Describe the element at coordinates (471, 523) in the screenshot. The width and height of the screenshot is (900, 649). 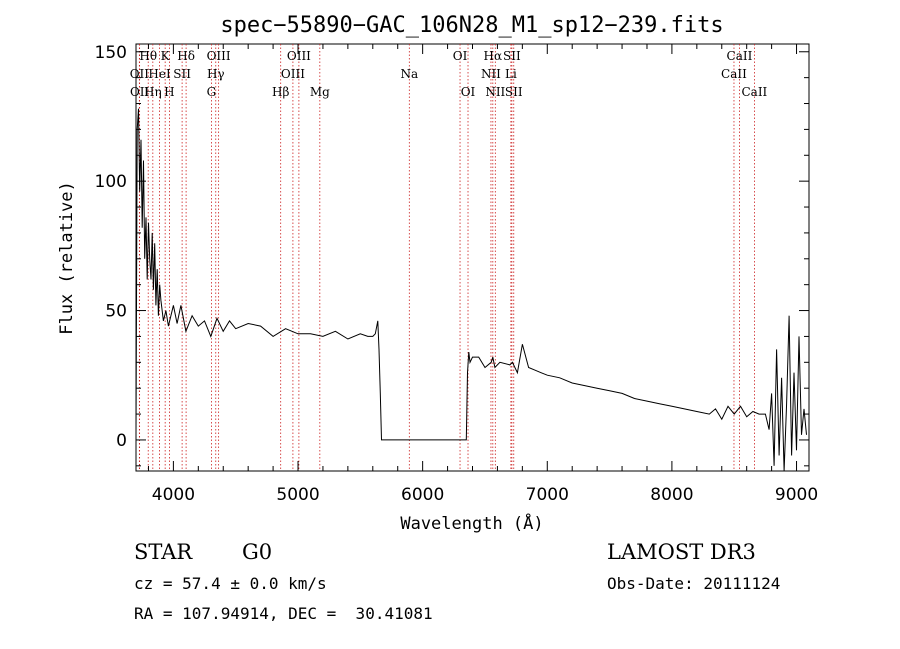
I see `x-axis-label: Wavelength (Å)` at that location.